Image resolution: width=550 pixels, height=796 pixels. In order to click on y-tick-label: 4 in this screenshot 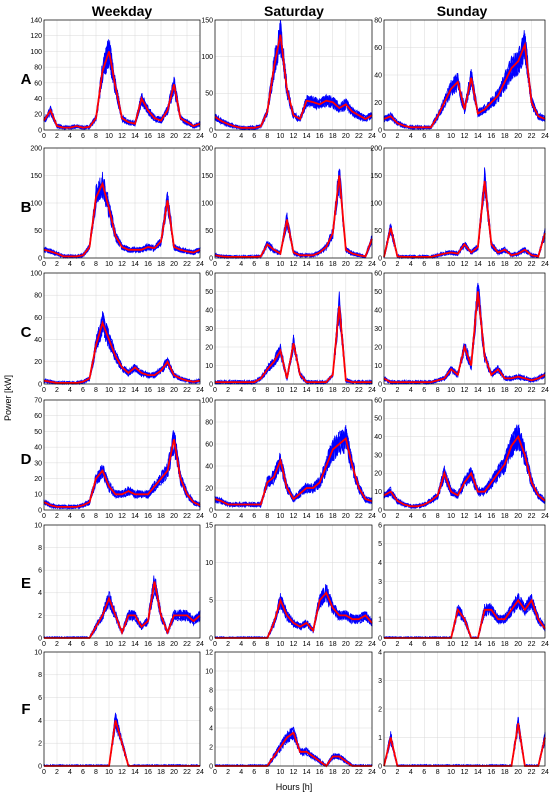, I will do `click(380, 652)`.